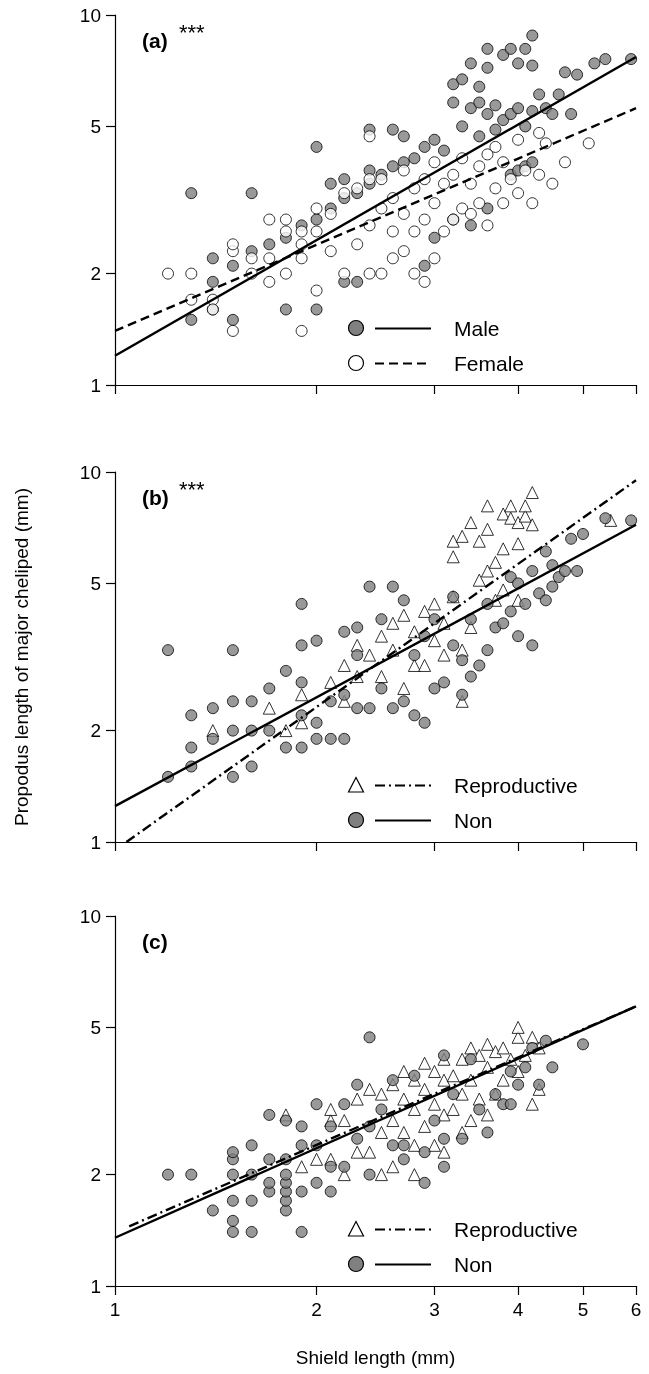 This screenshot has width=649, height=1374. What do you see at coordinates (477, 328) in the screenshot?
I see `legend-label: Male` at bounding box center [477, 328].